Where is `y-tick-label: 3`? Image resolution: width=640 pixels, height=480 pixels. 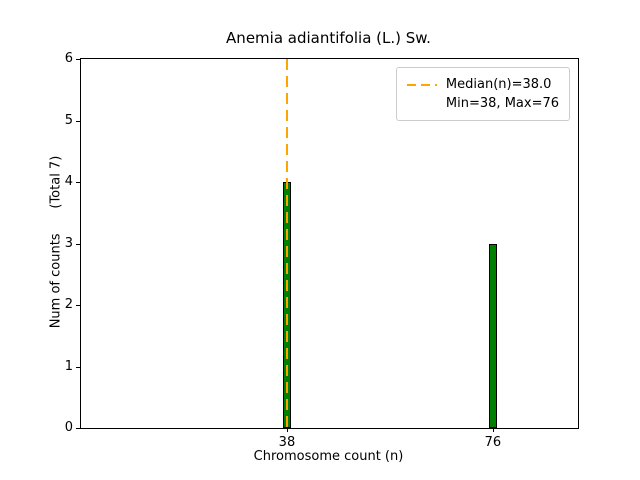
y-tick-label: 3 is located at coordinates (68, 243).